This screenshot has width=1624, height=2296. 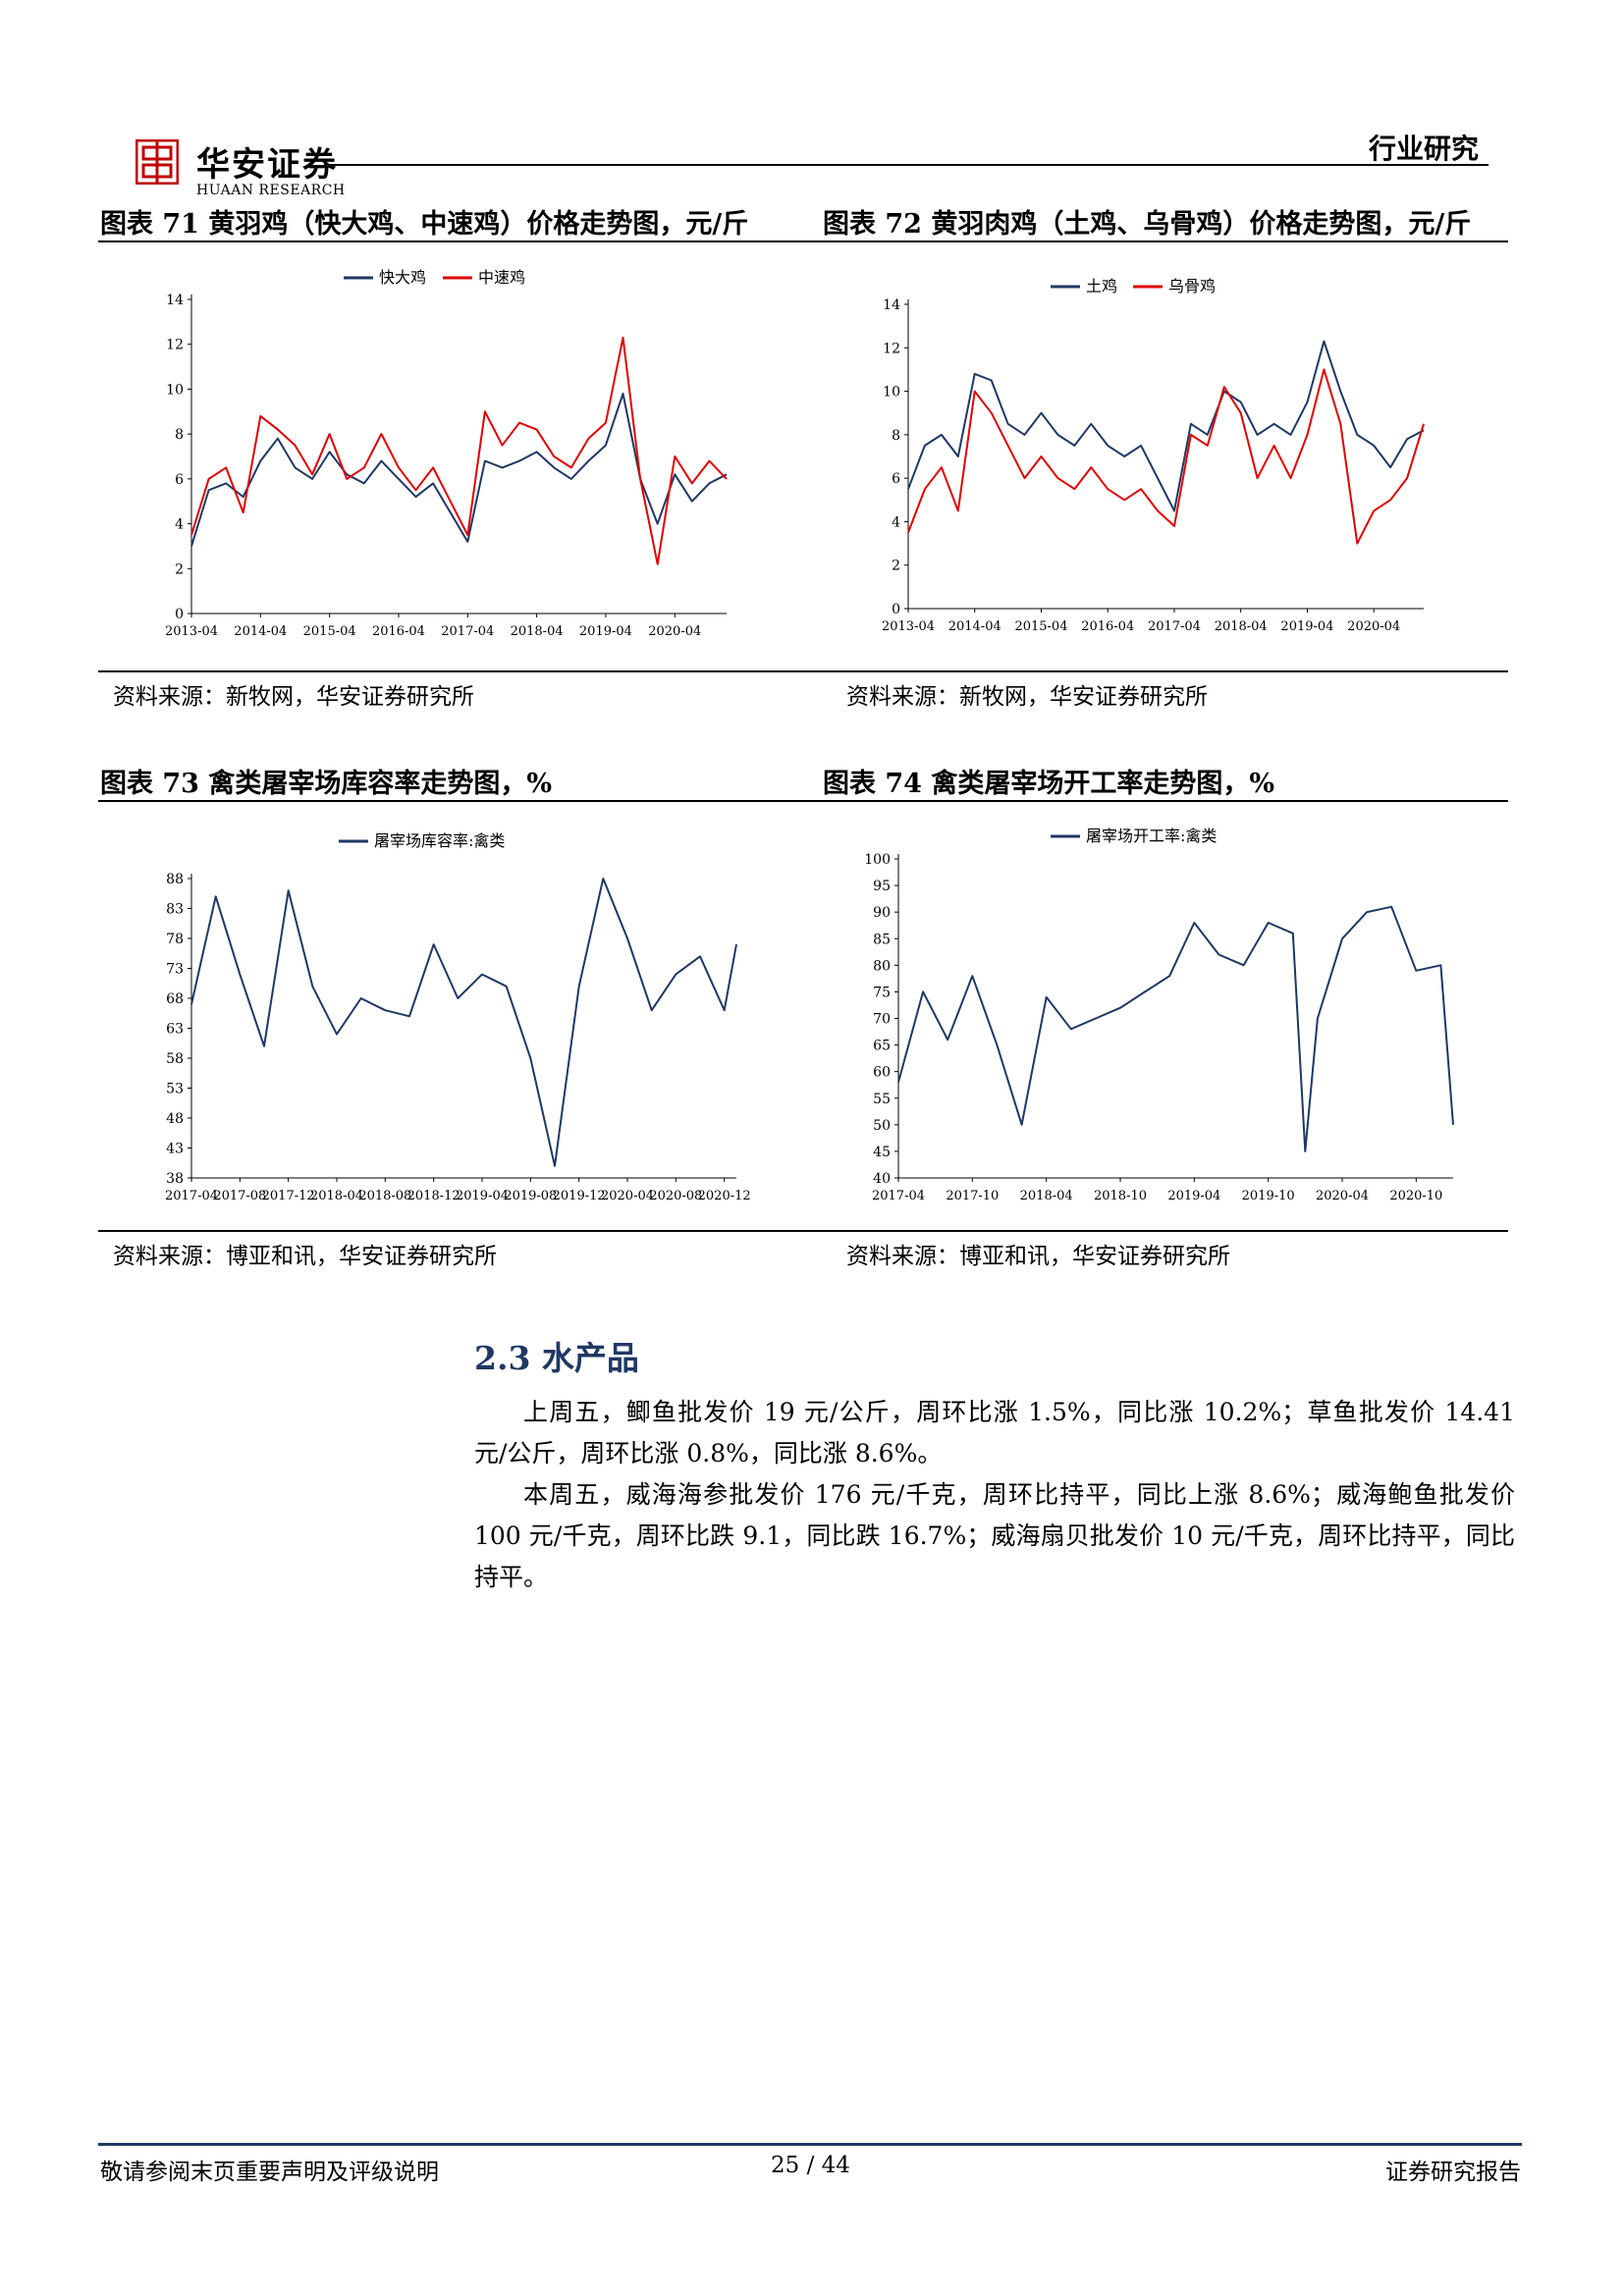 What do you see at coordinates (882, 913) in the screenshot?
I see `y-tick-label: 90` at bounding box center [882, 913].